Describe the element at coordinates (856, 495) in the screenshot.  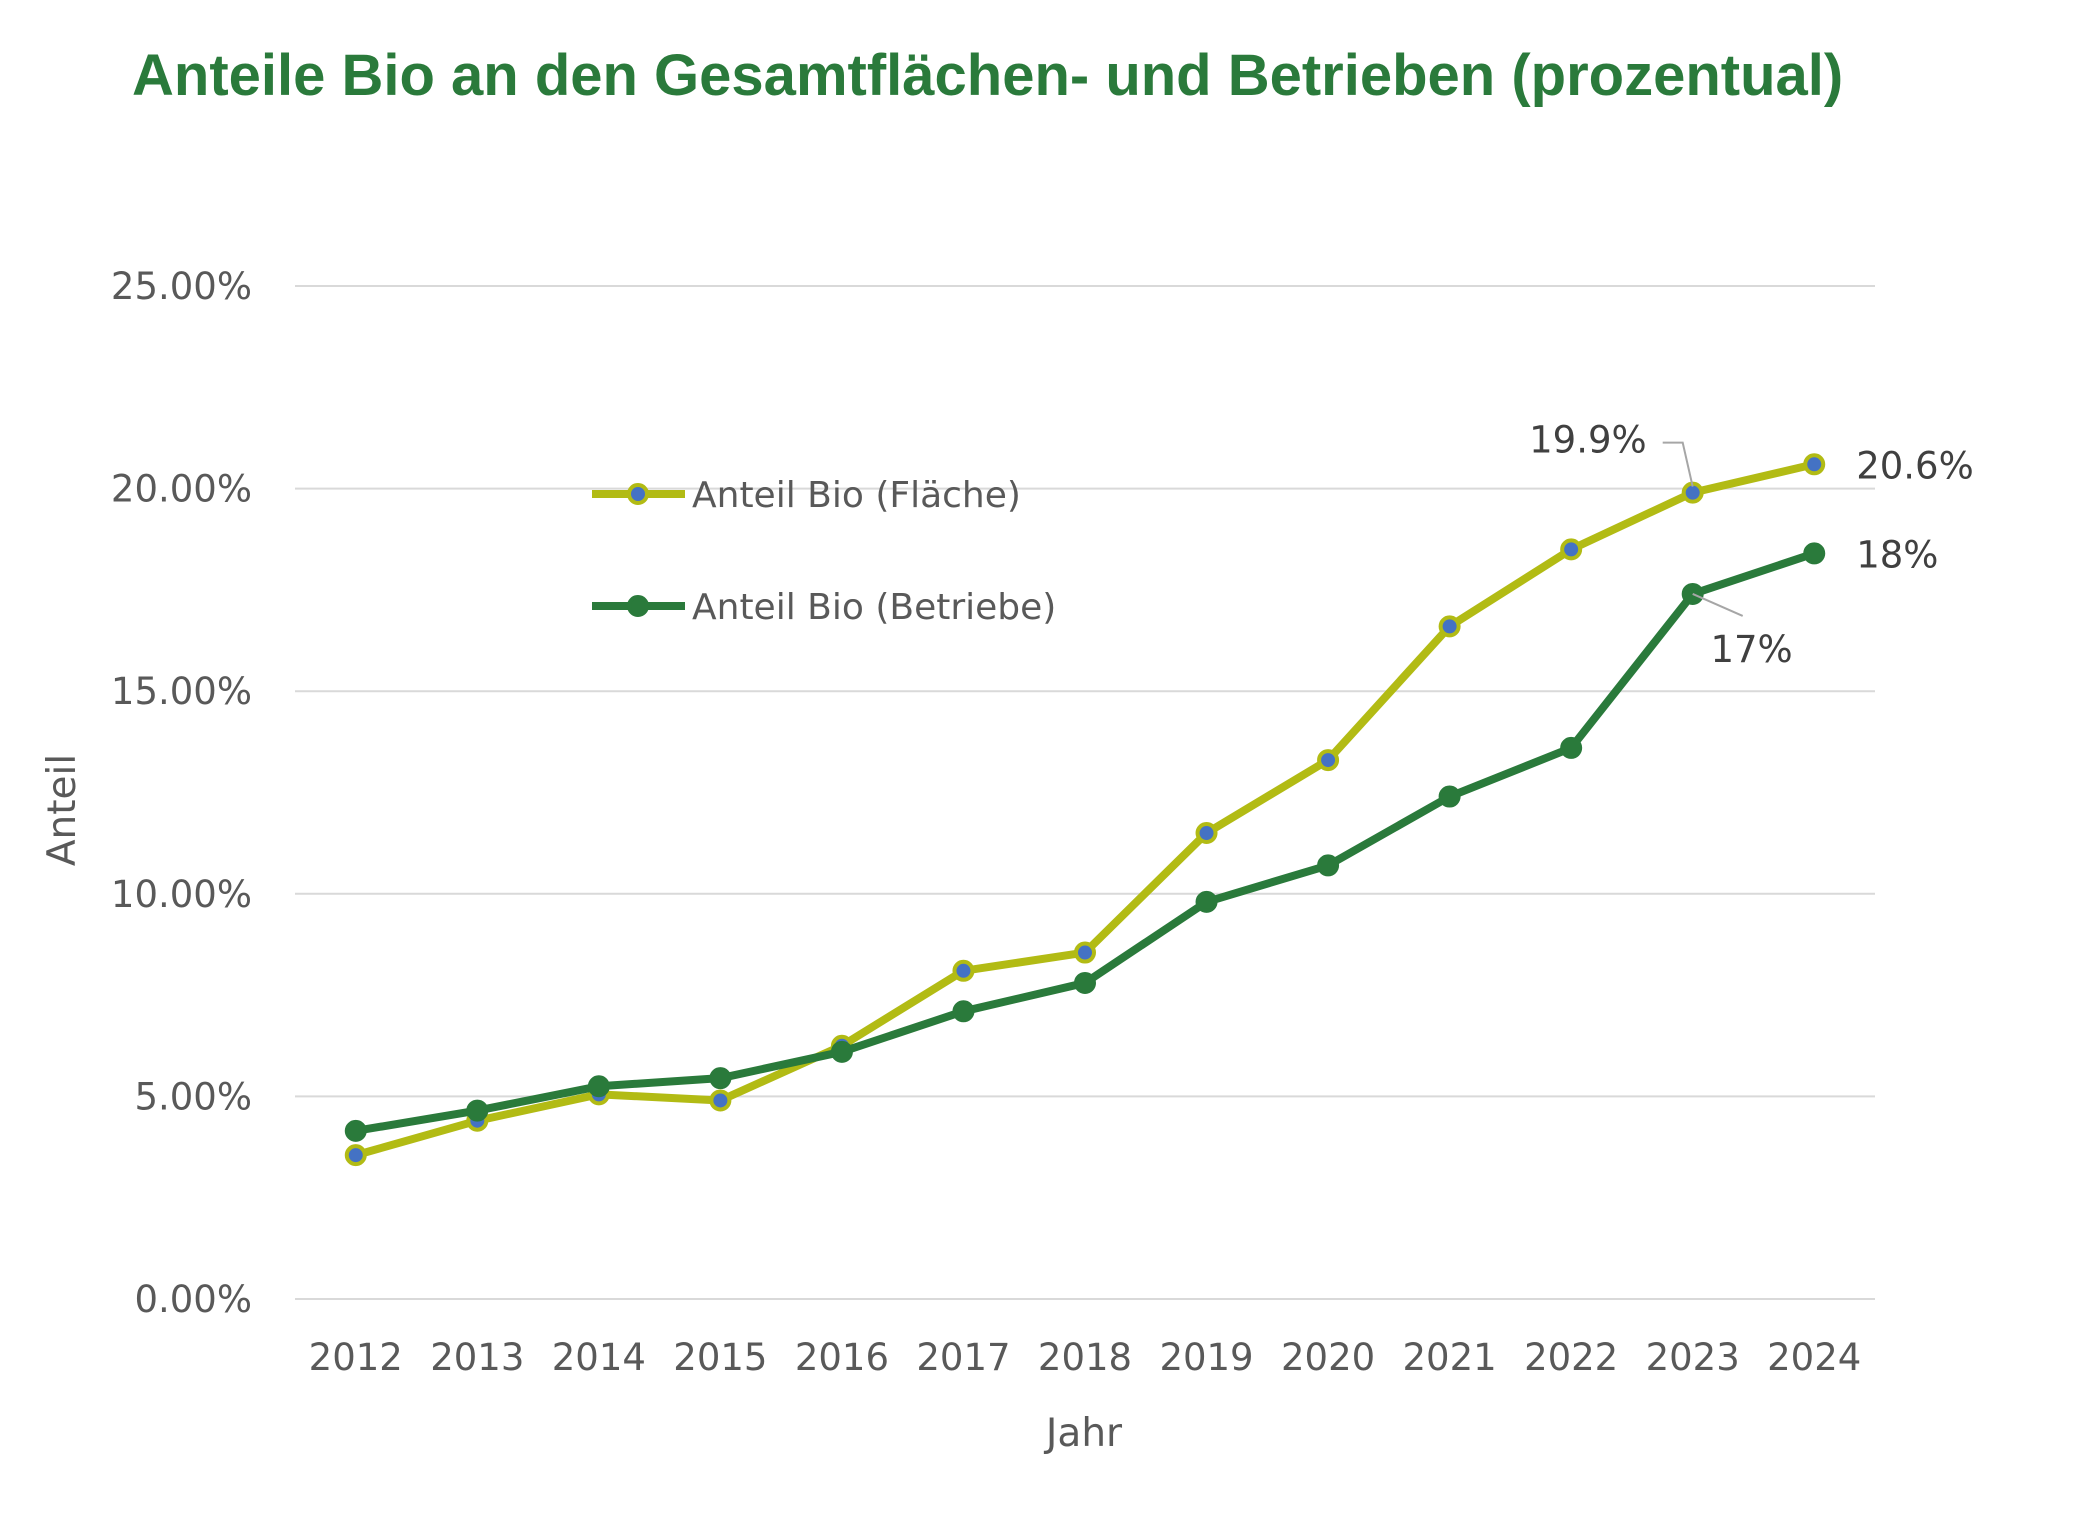
I see `legend-label: Anteil Bio (Fläche)` at that location.